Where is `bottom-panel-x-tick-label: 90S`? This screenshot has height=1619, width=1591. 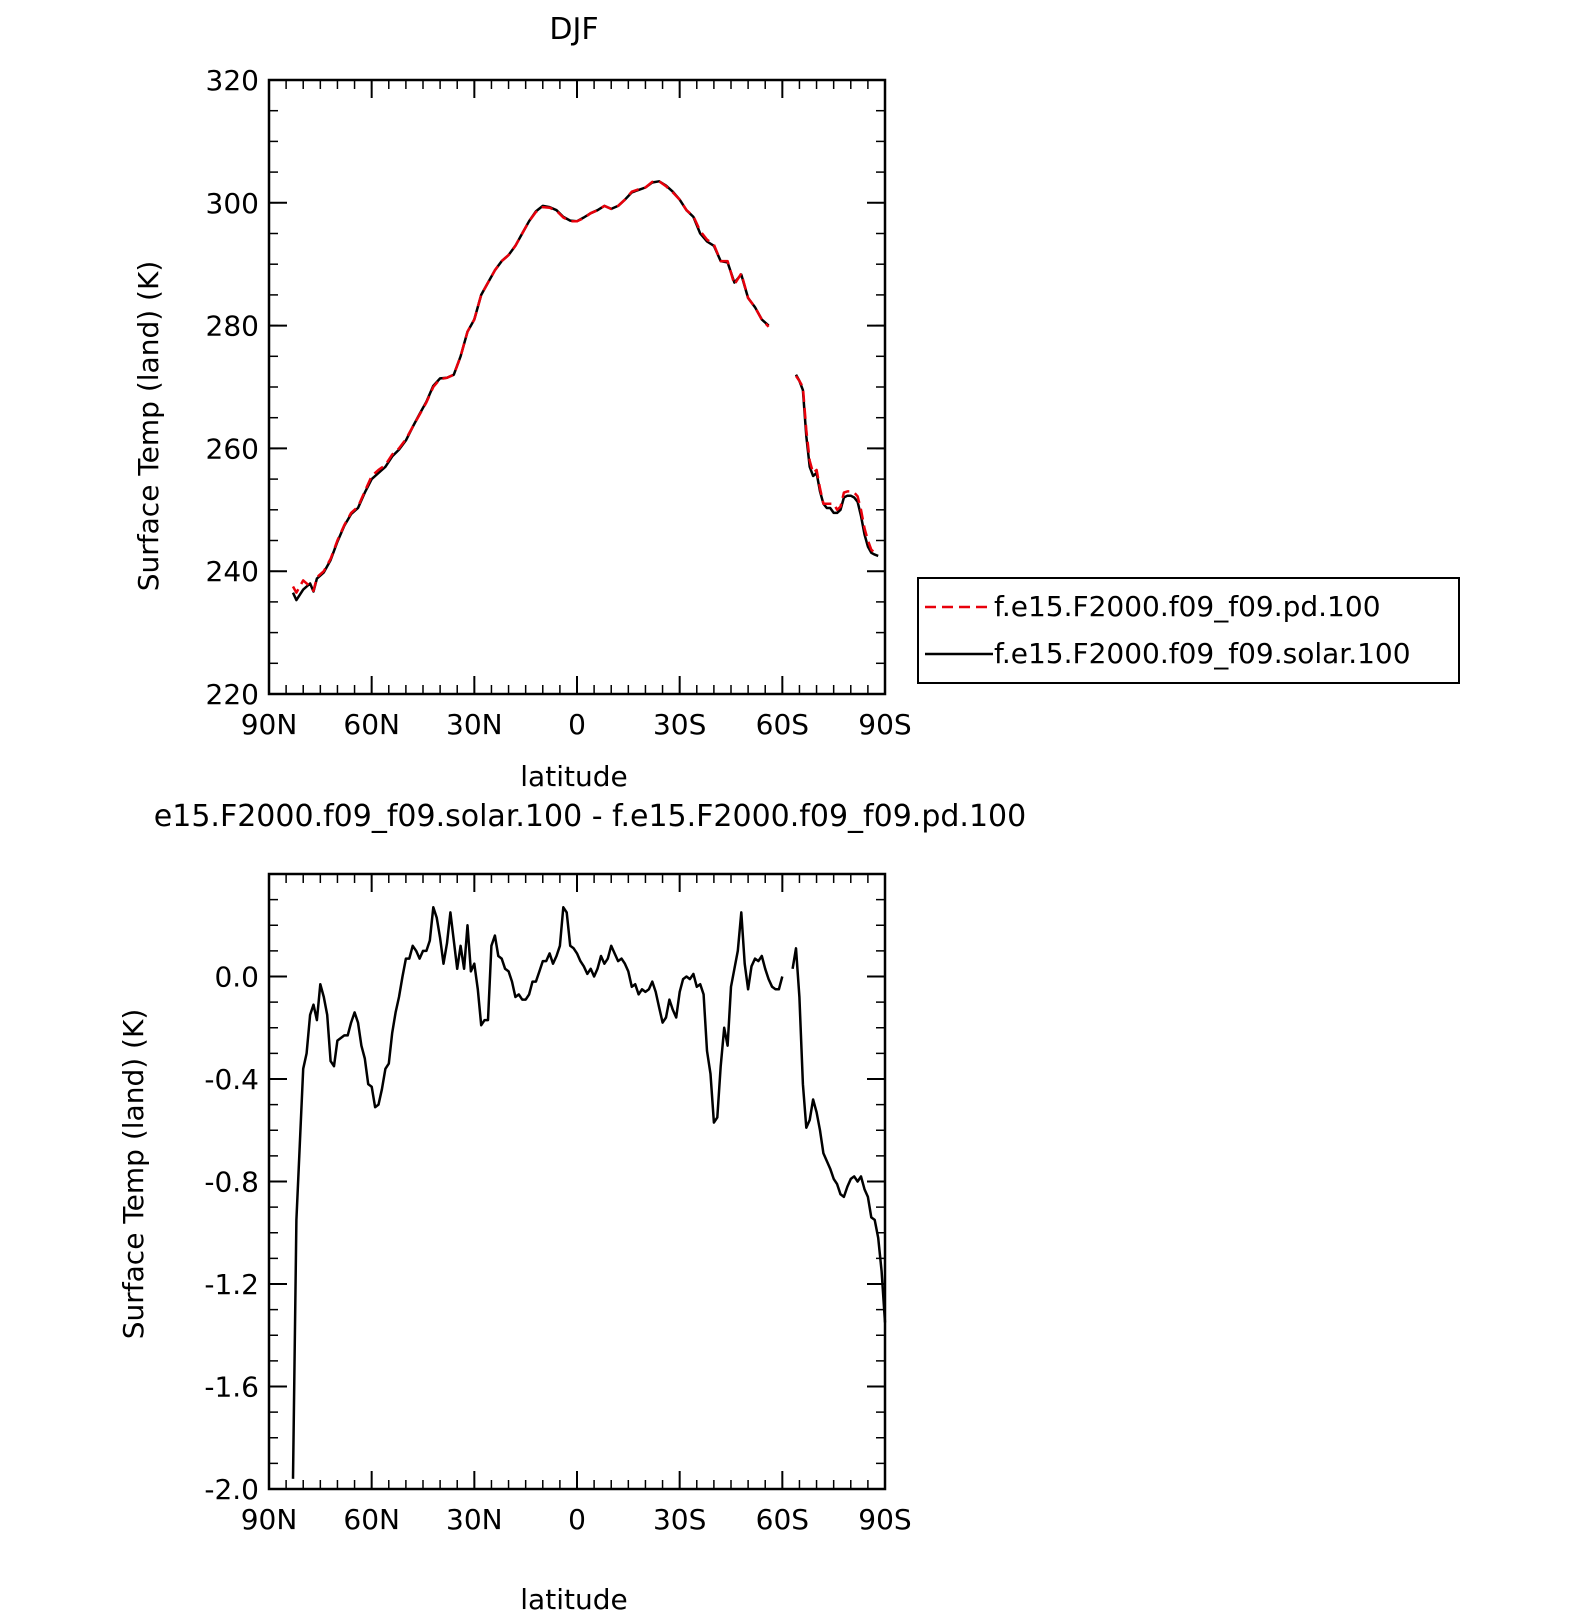
bottom-panel-x-tick-label: 90S is located at coordinates (884, 1519).